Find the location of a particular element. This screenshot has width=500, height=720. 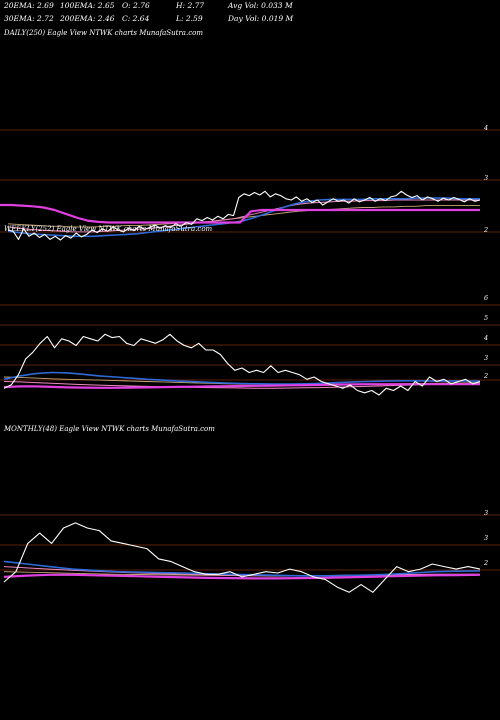

monthly-ema-blue-line is located at coordinates (242, 568).